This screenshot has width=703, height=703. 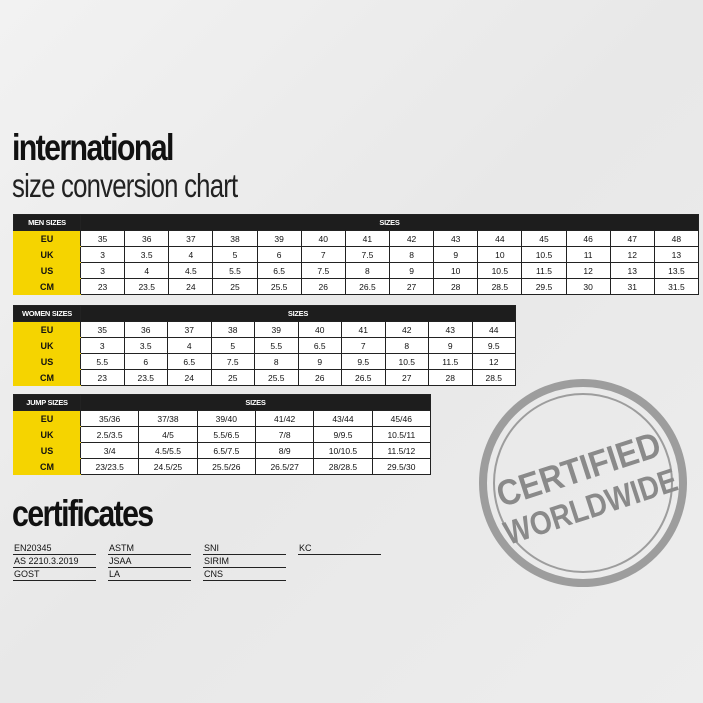 I want to click on size-cell: 4.5, so click(x=191, y=270).